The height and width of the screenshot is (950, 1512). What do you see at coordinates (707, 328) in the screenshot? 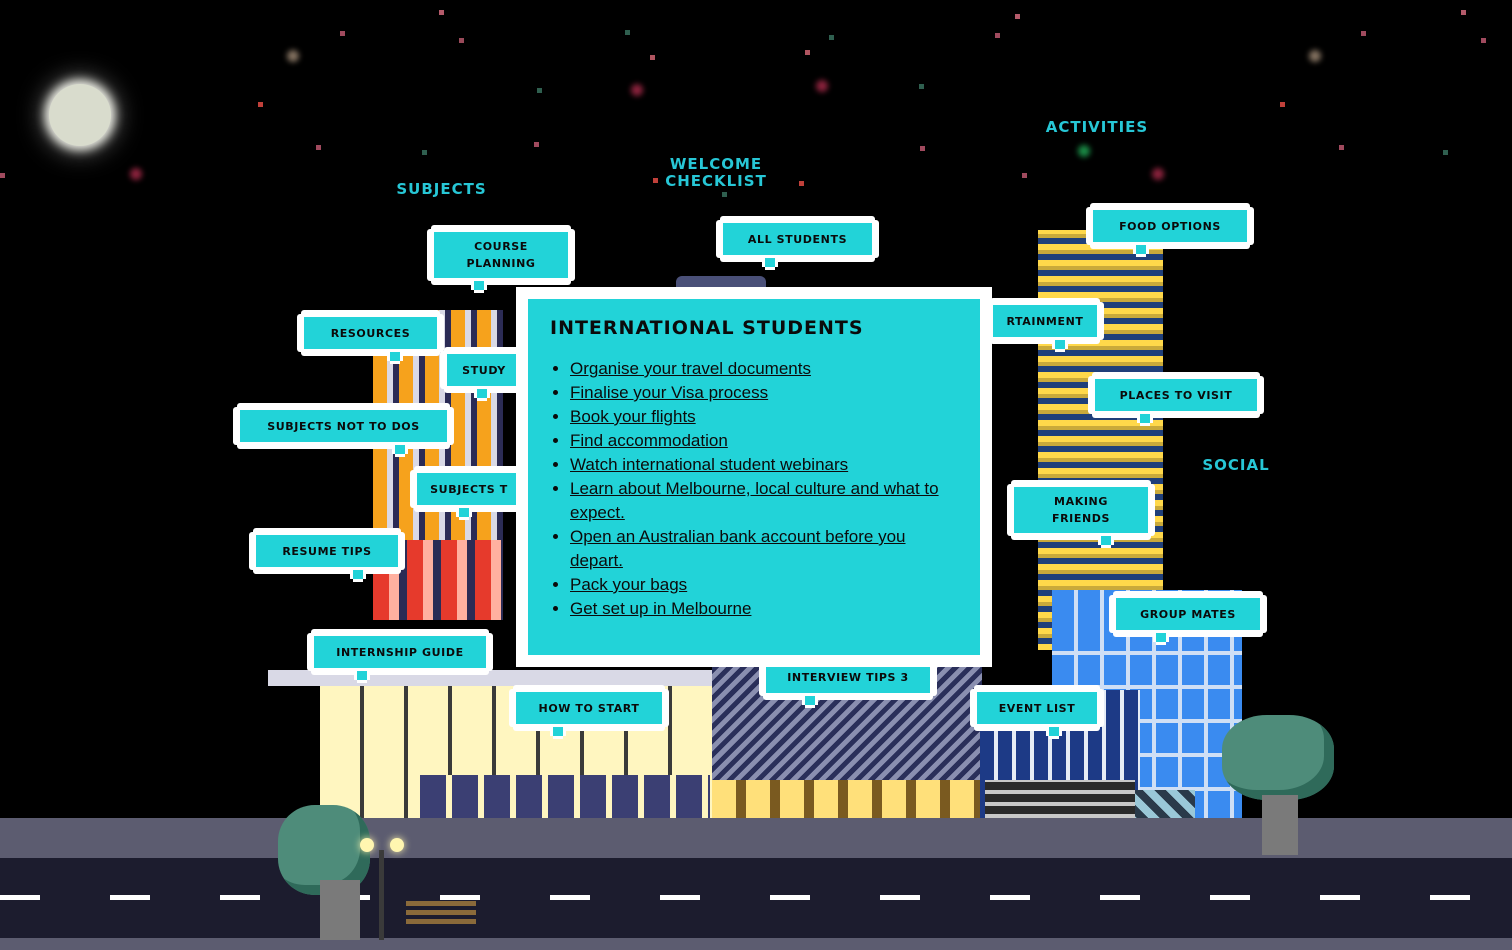
I see `panel-title: INTERNATIONAL STUDENTS` at bounding box center [707, 328].